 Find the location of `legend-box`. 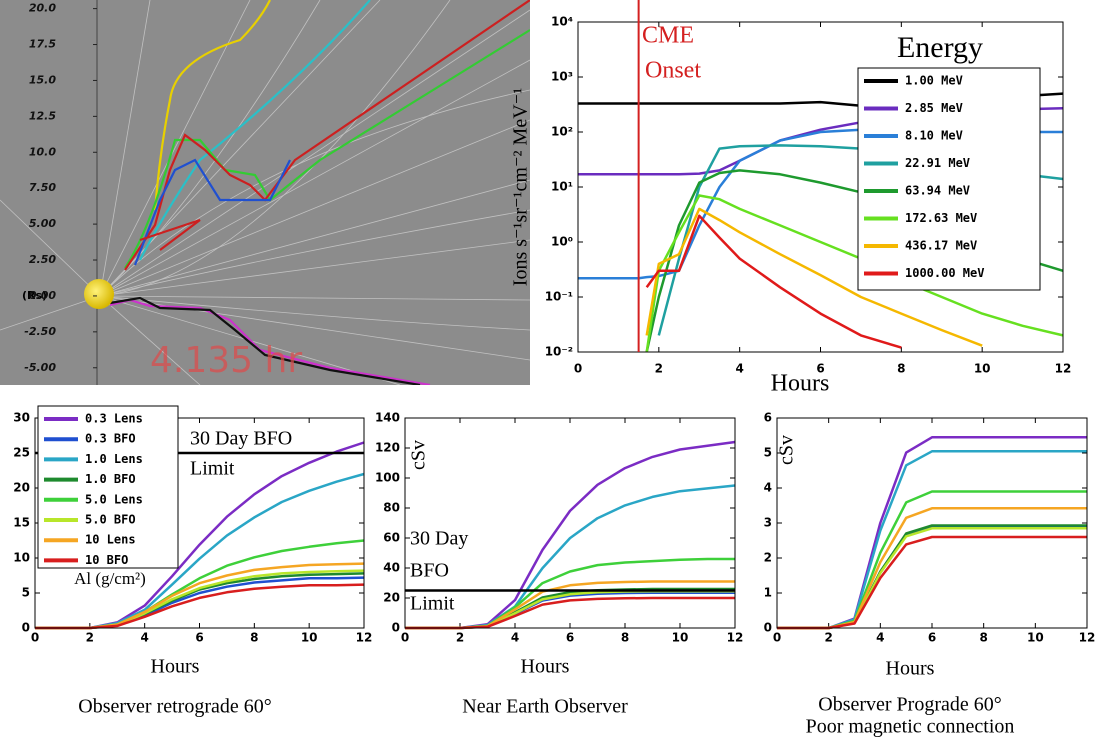

legend-box is located at coordinates (949, 179).